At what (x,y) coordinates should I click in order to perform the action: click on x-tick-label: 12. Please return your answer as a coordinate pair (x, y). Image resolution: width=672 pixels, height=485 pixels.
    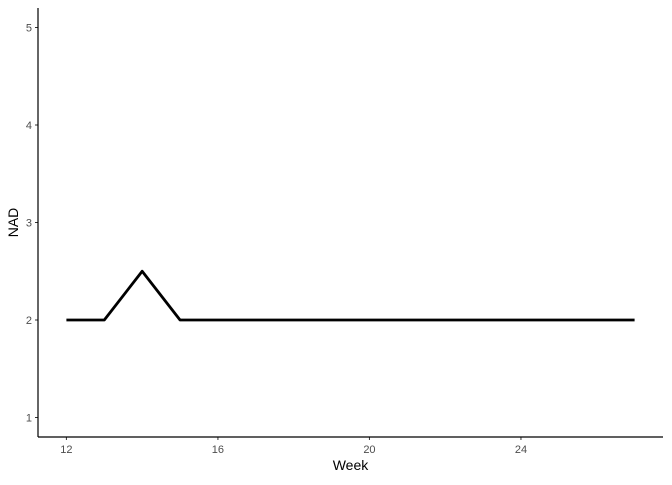
    Looking at the image, I should click on (66, 450).